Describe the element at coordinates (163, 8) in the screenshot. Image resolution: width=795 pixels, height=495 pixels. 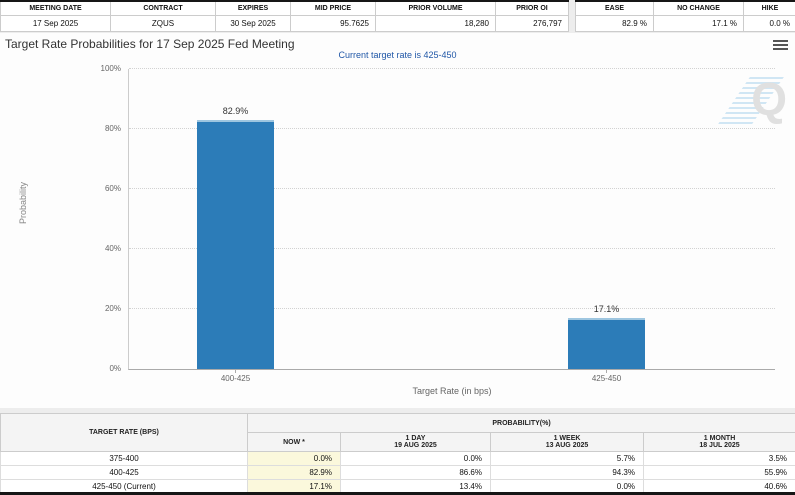
I see `contract-header: CONTRACT` at that location.